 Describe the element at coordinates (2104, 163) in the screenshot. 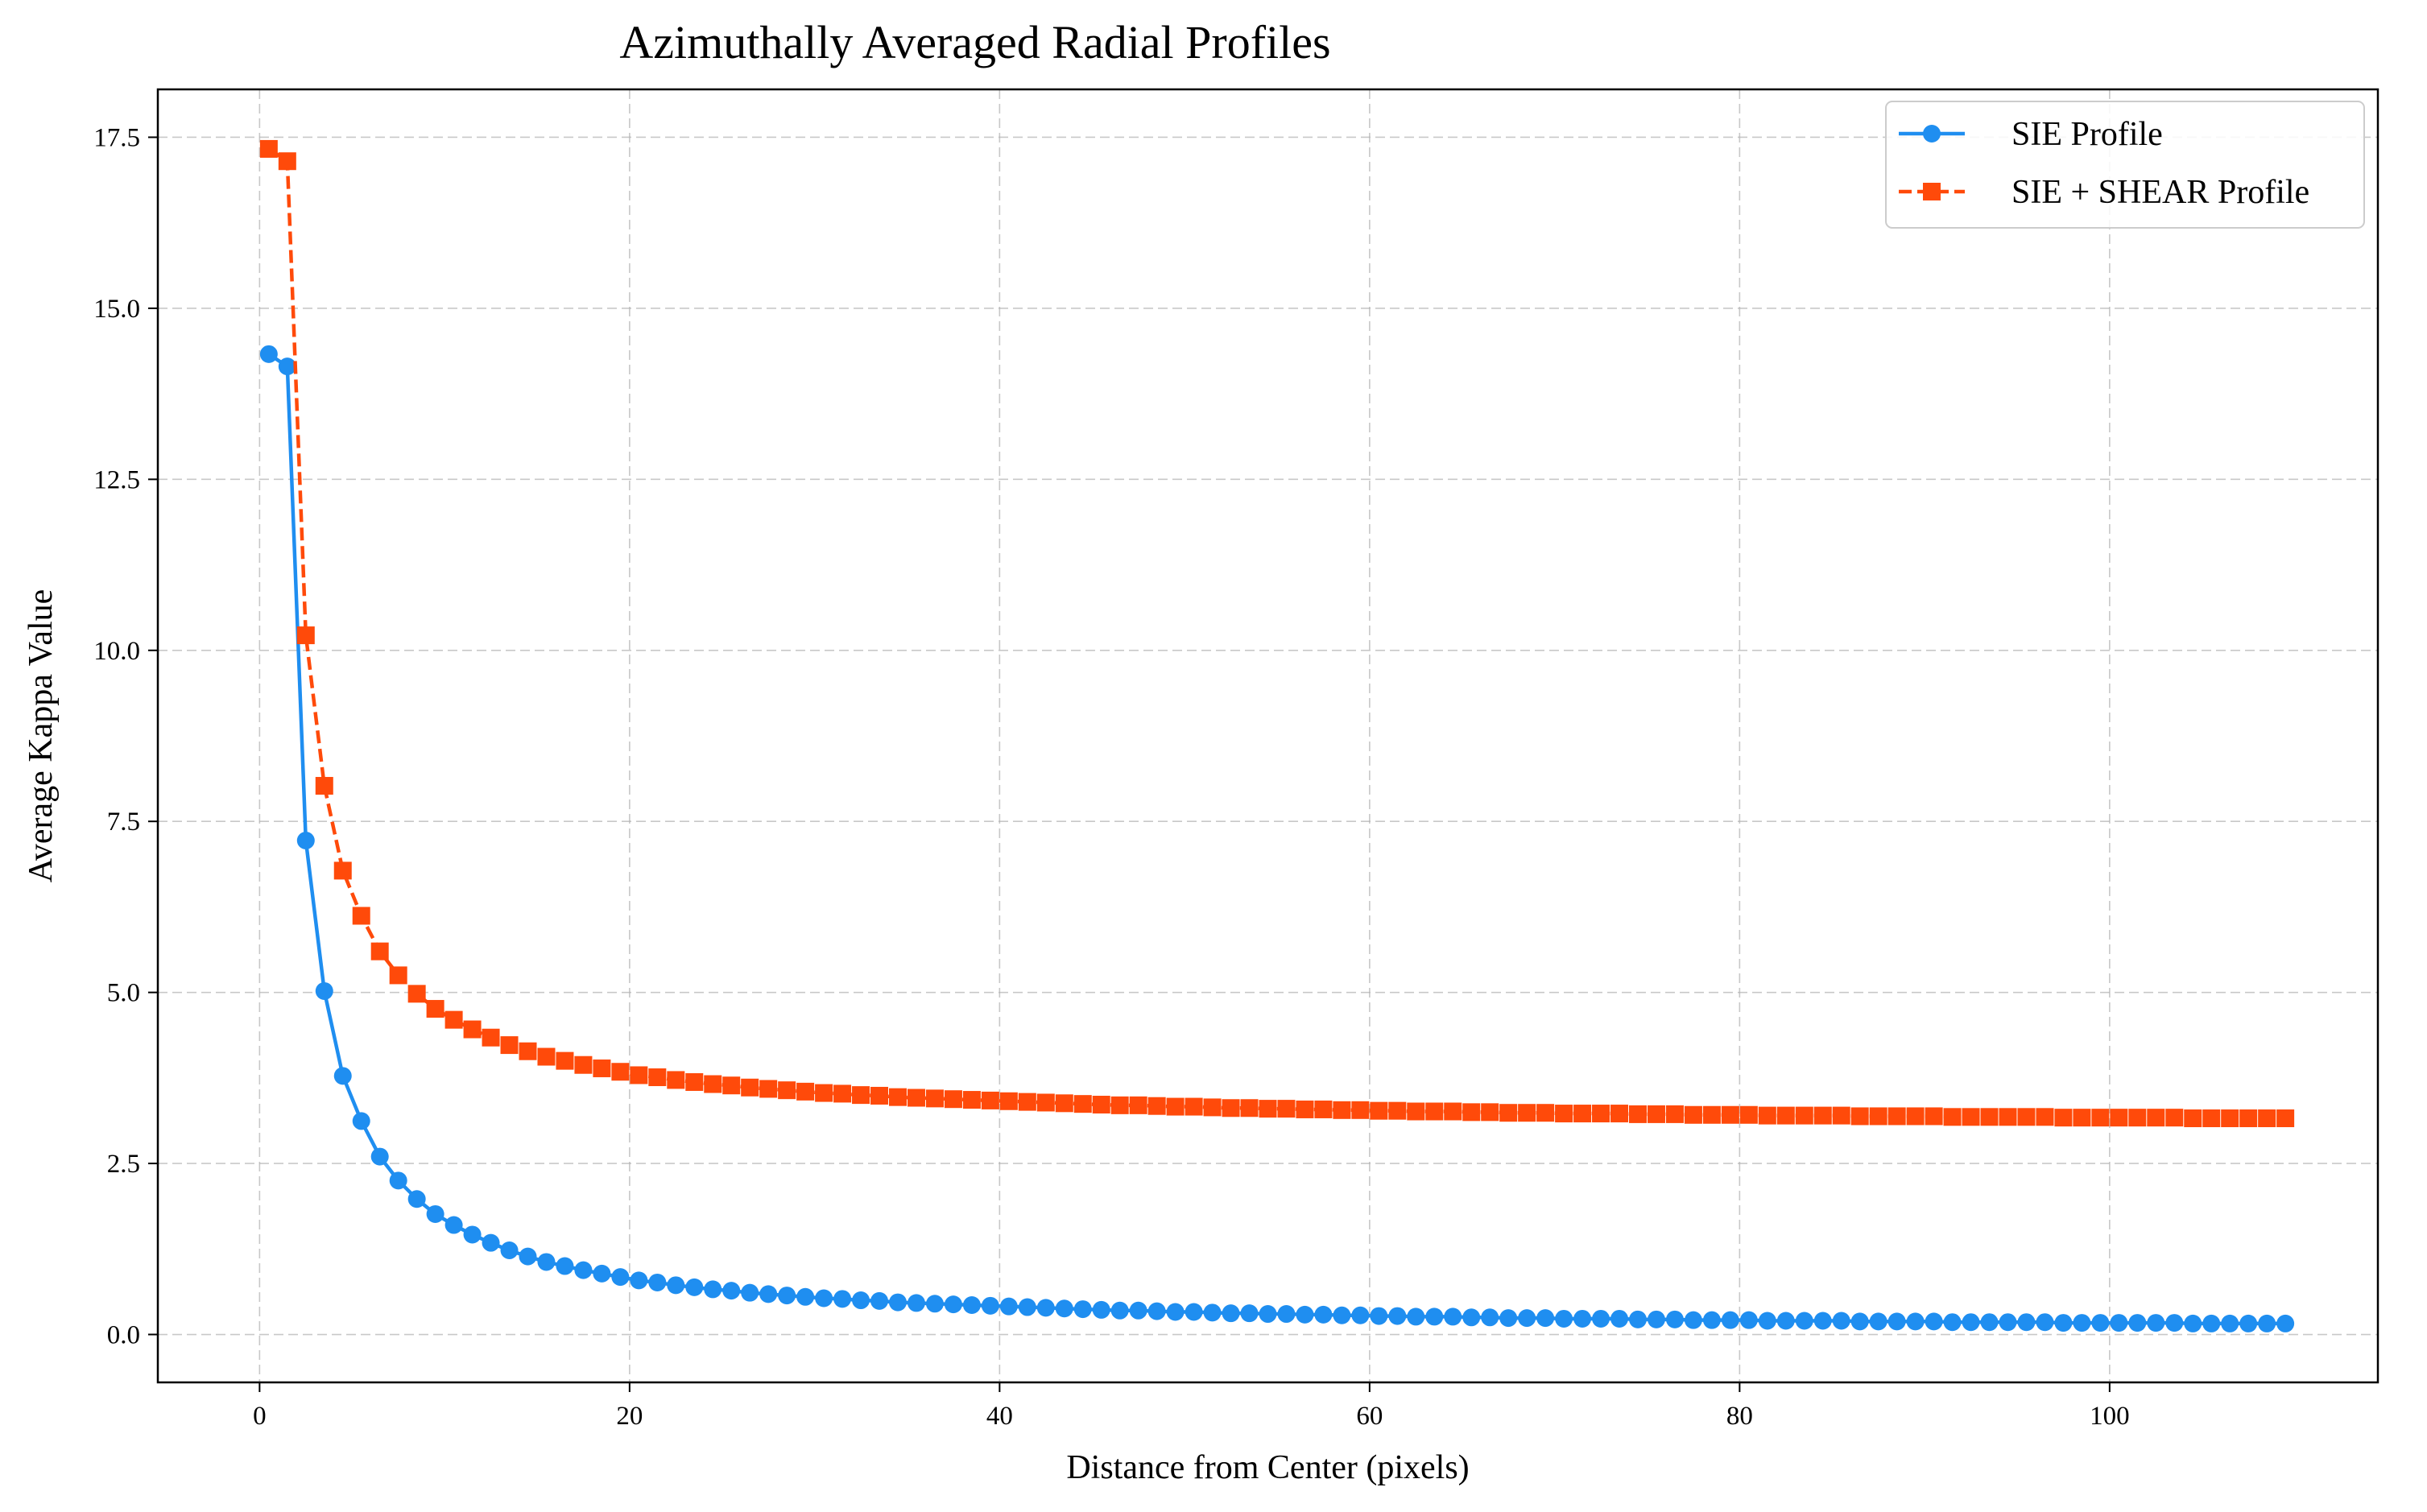

I see `legend-entries: SIE Profile SIE + SHEAR Profile` at that location.